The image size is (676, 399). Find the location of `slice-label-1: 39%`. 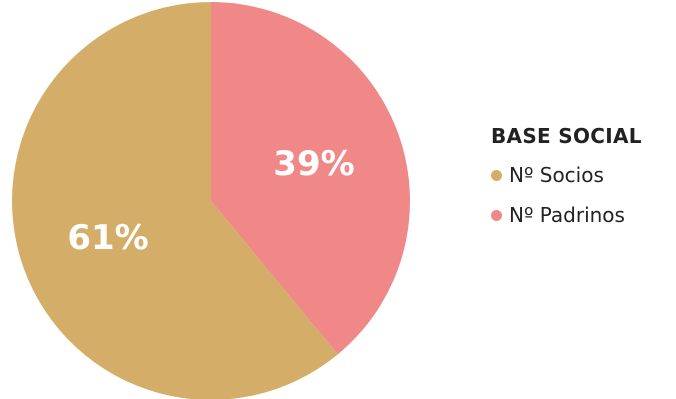

slice-label-1: 39% is located at coordinates (313, 164).